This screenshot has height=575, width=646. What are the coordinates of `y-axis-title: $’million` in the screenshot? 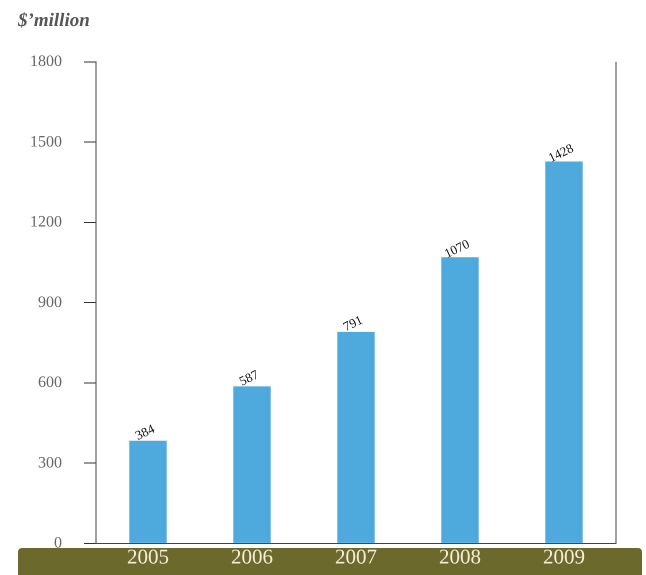 It's located at (54, 21).